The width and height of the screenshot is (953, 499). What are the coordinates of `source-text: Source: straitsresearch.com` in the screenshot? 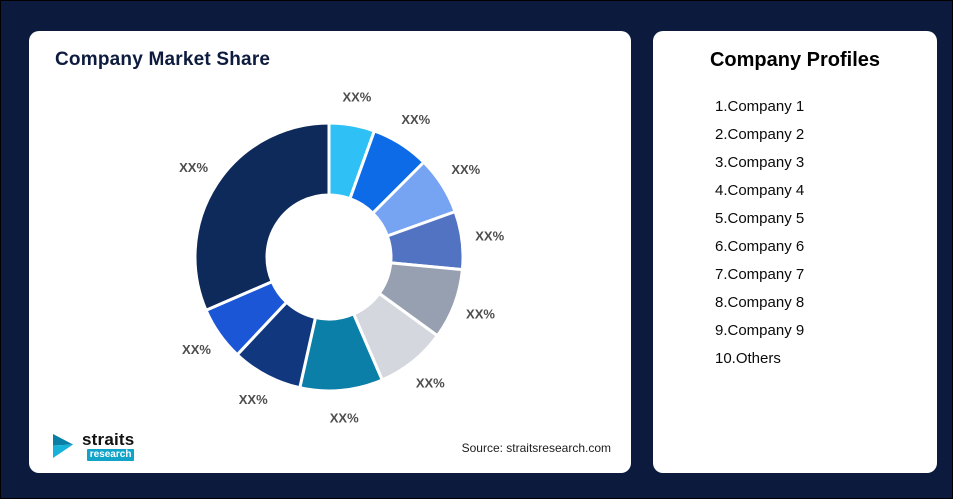 It's located at (536, 448).